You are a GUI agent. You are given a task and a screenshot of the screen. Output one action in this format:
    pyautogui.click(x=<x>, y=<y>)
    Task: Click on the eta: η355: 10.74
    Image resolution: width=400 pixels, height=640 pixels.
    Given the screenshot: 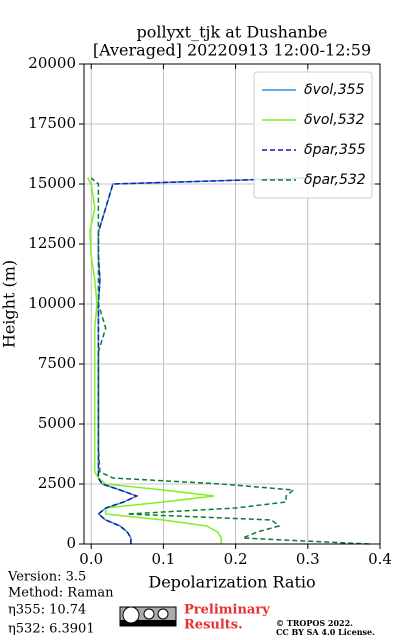 What is the action you would take?
    pyautogui.click(x=47, y=610)
    